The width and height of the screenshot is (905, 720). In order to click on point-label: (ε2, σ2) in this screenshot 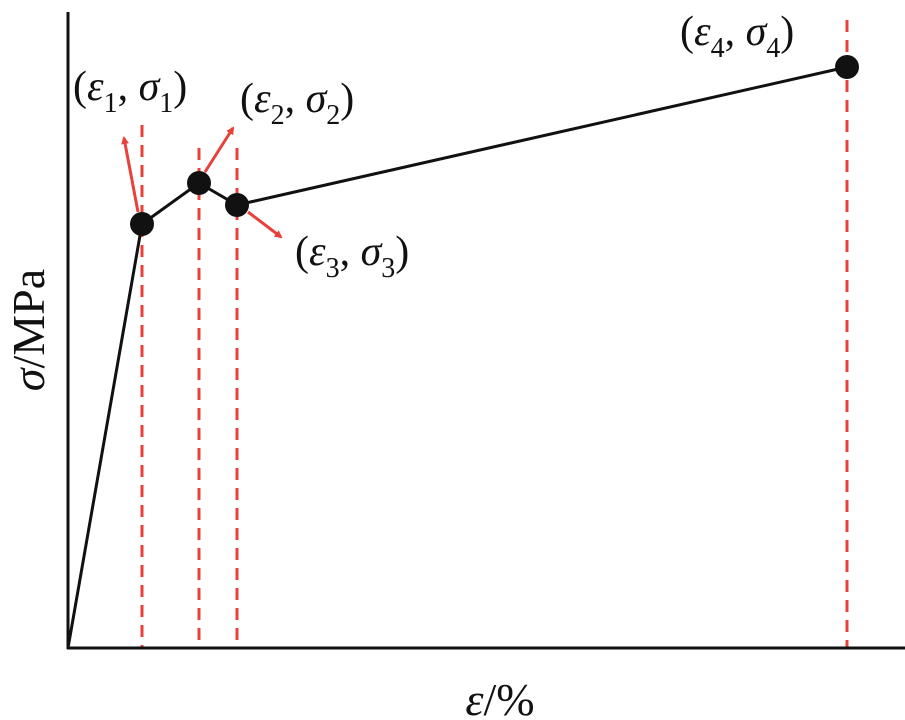, I will do `click(297, 103)`.